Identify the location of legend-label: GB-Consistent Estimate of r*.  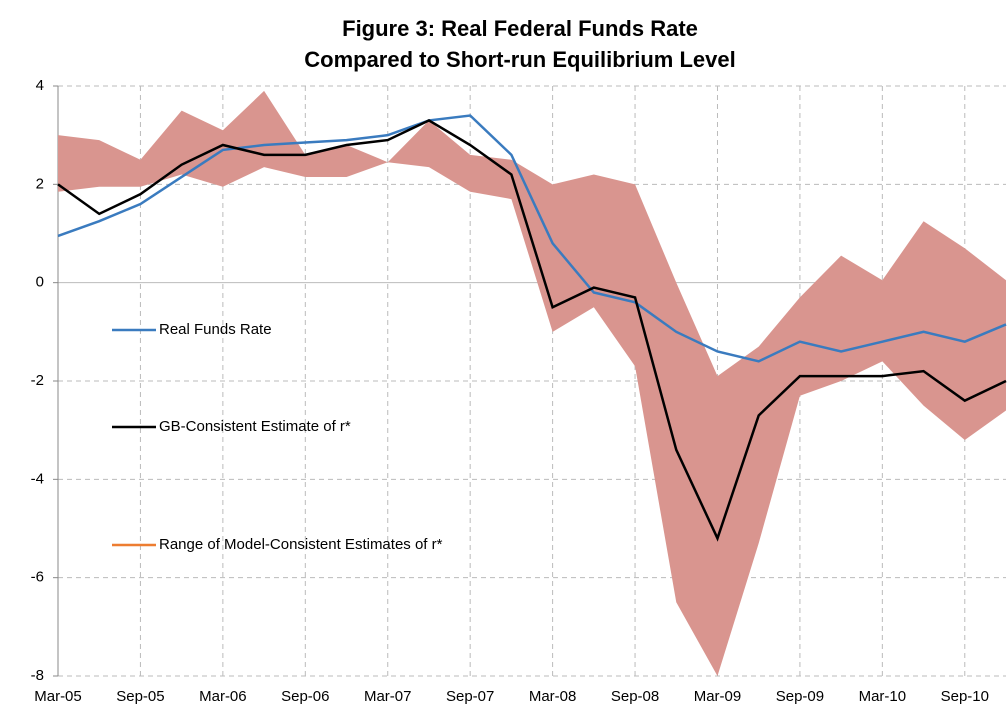
(255, 426).